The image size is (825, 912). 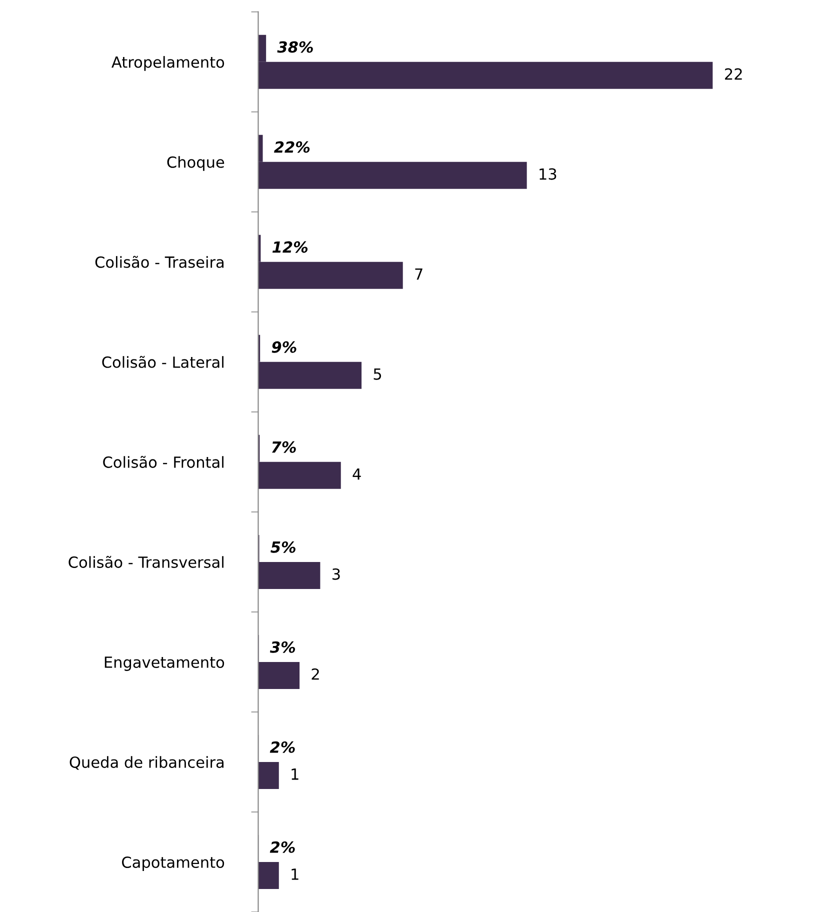 I want to click on y-tick-label: Atropelamento, so click(x=168, y=63).